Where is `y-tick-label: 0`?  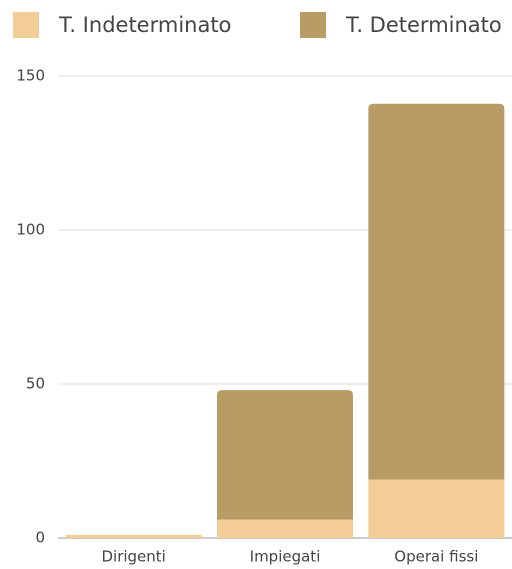
y-tick-label: 0 is located at coordinates (40, 538).